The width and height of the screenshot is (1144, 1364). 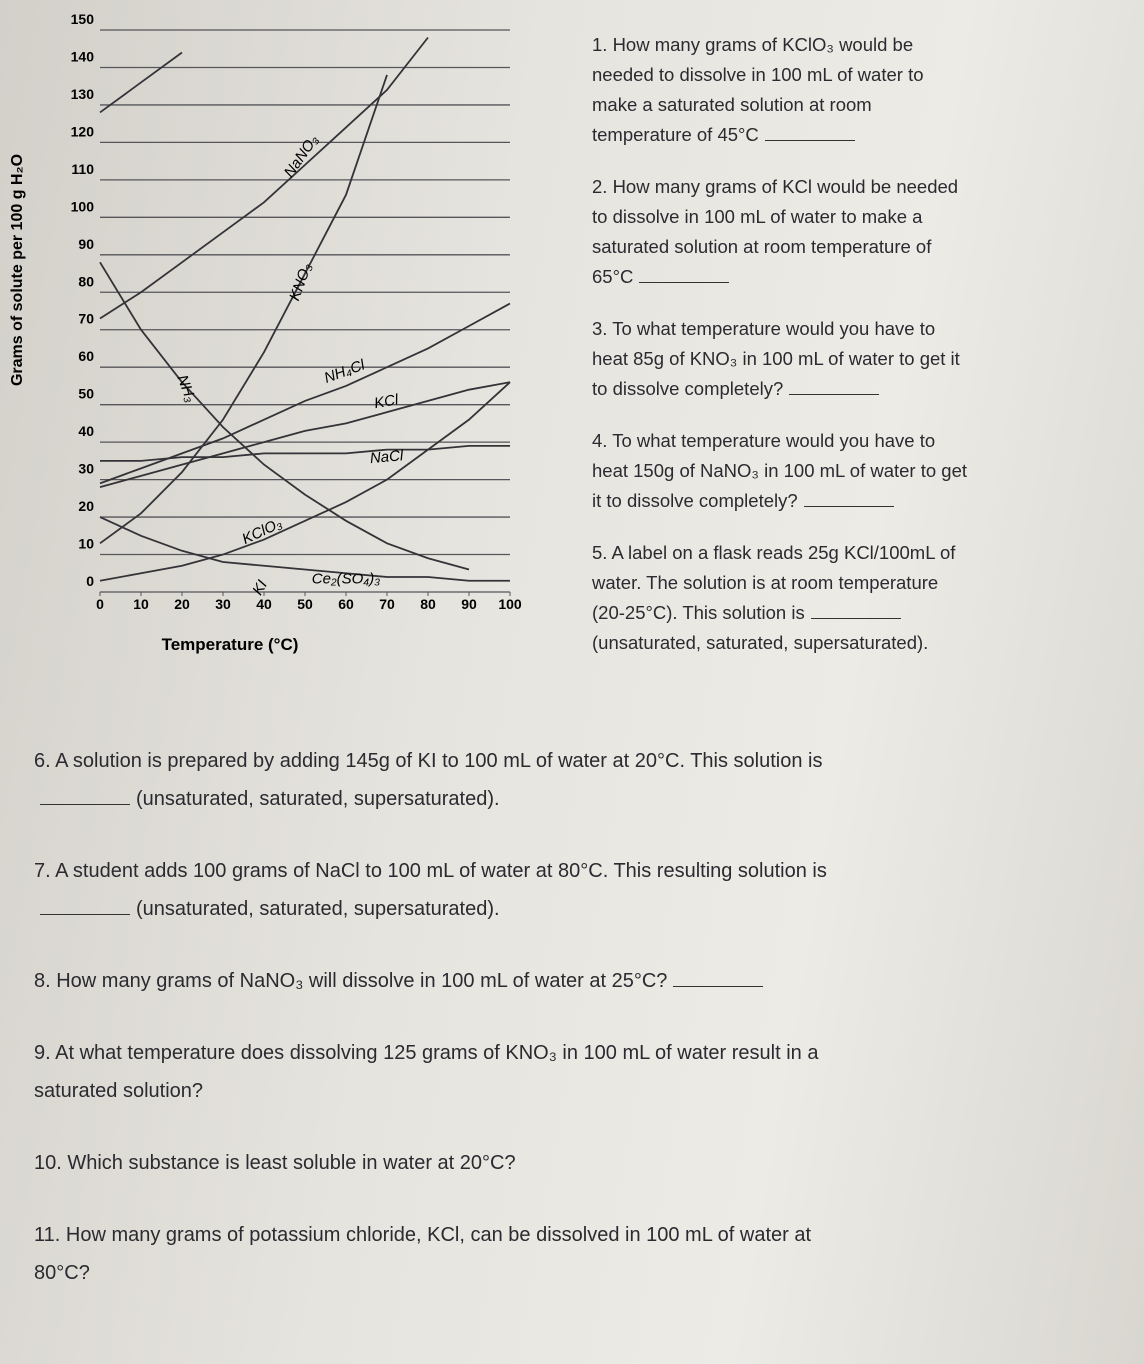 What do you see at coordinates (86, 469) in the screenshot?
I see `y-tick-label: 30` at bounding box center [86, 469].